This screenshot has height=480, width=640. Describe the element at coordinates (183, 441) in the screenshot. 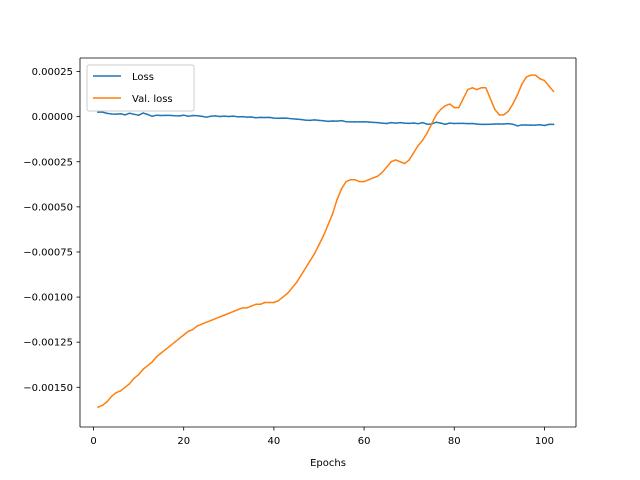

I see `x-tick-label: 20` at that location.